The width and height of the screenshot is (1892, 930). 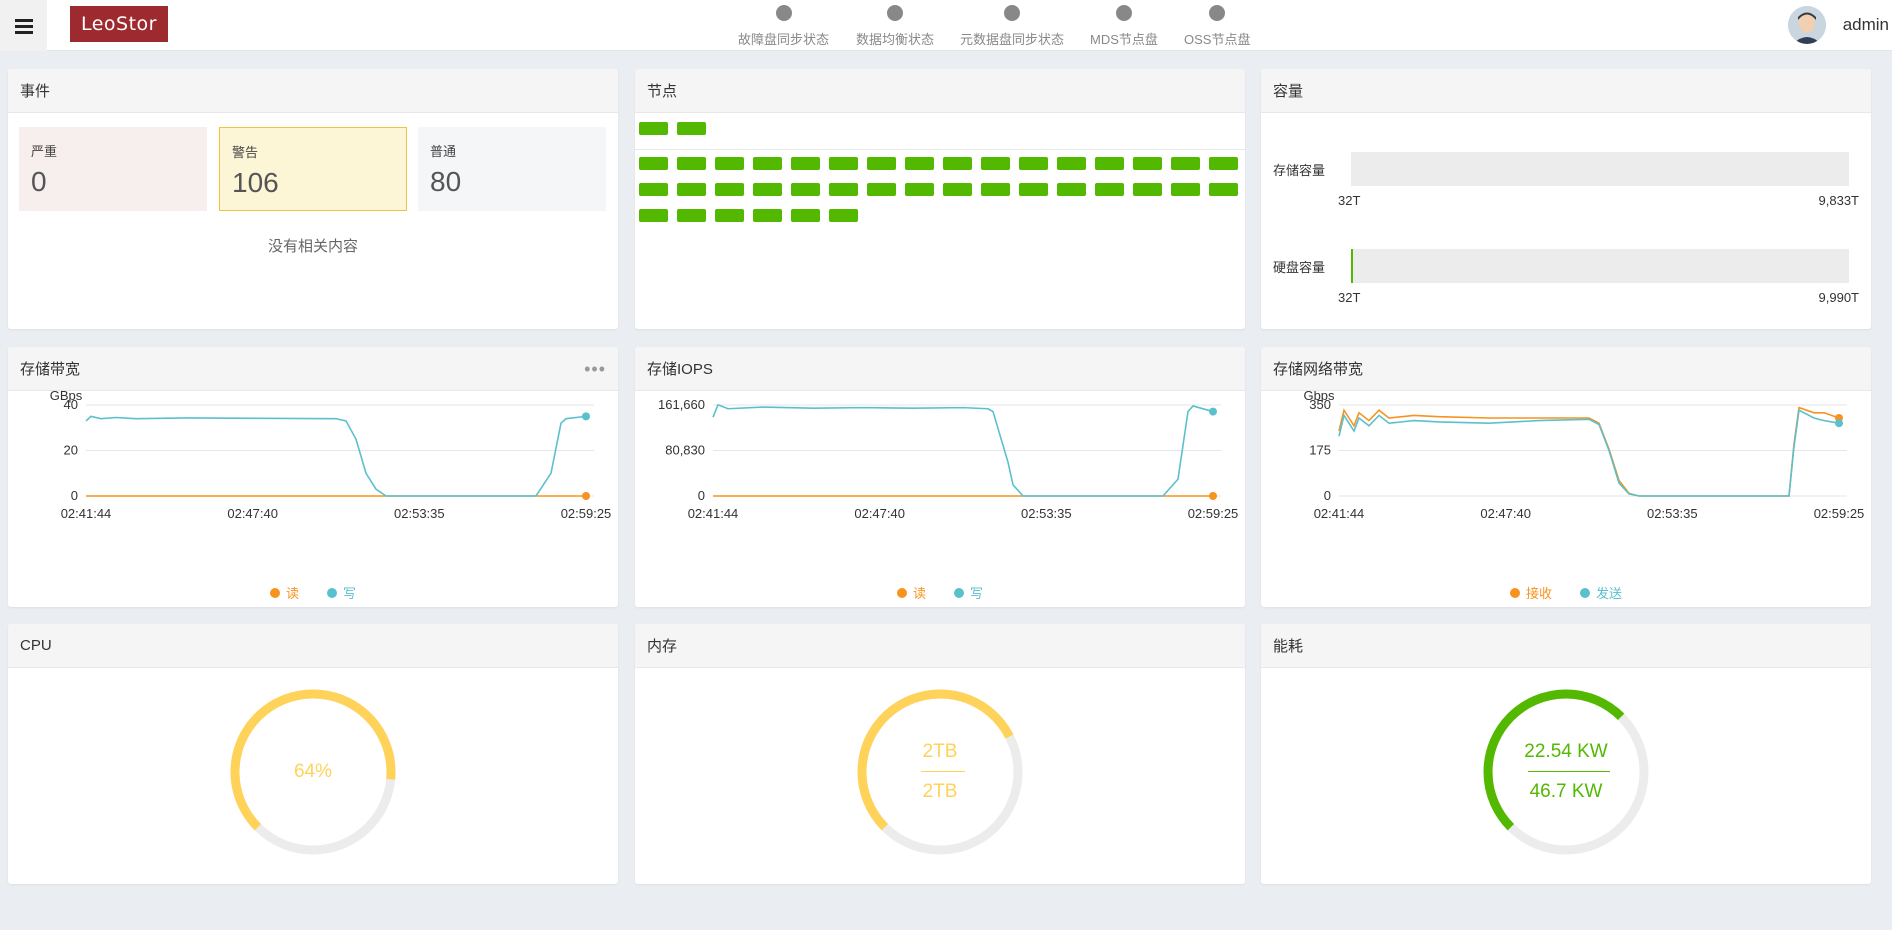 What do you see at coordinates (23, 25) in the screenshot?
I see `hamburger-menu-button` at bounding box center [23, 25].